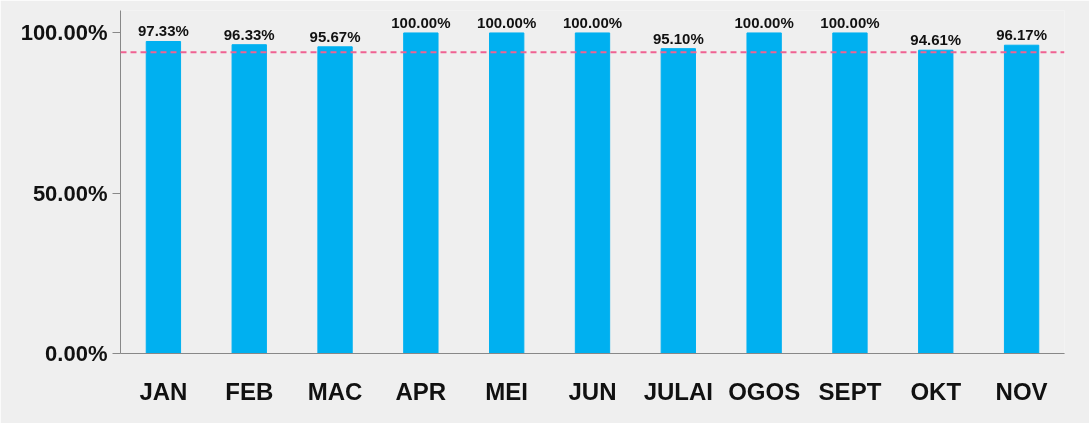 This screenshot has height=423, width=1089. I want to click on data-label: 94.61%, so click(936, 40).